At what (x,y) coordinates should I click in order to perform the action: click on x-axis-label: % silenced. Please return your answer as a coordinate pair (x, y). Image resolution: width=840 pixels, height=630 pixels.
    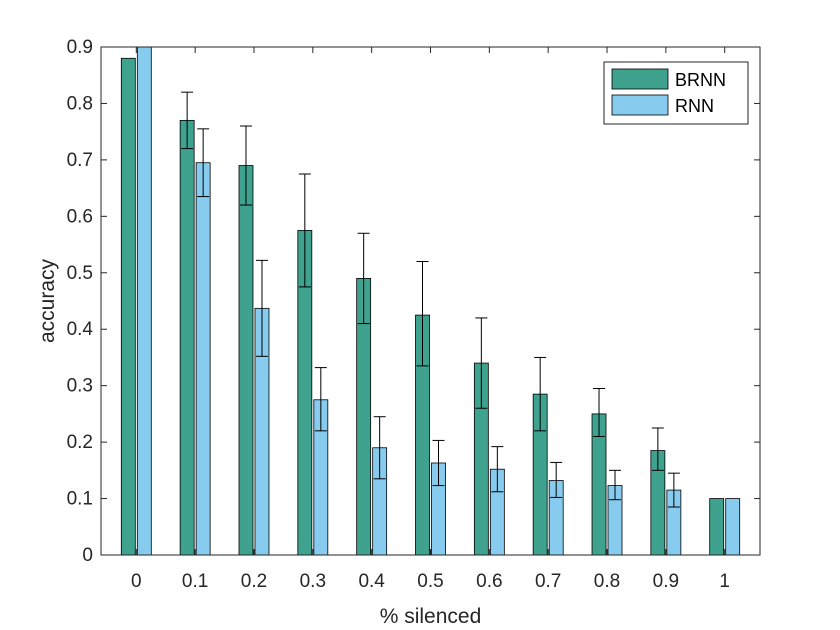
    Looking at the image, I should click on (431, 616).